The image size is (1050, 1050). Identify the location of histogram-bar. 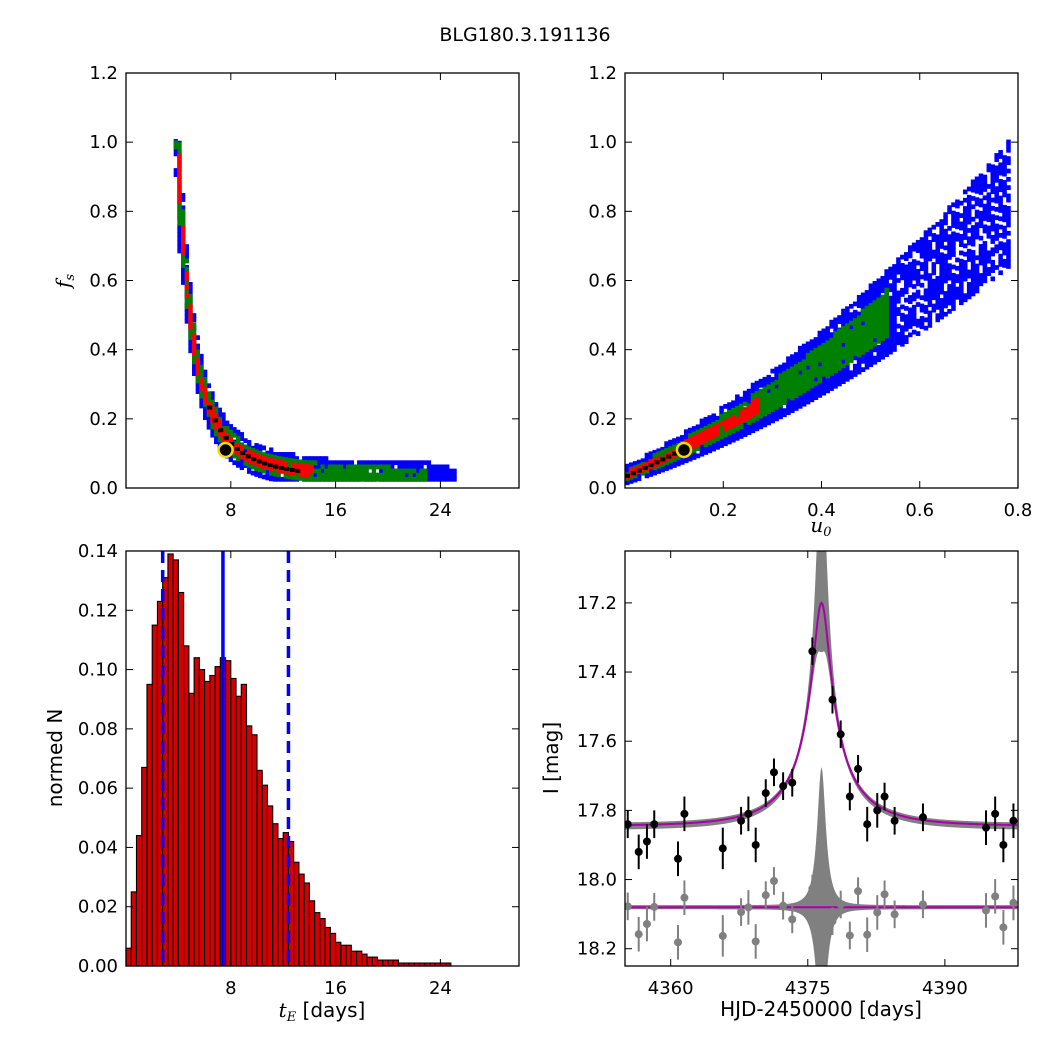
(128, 957).